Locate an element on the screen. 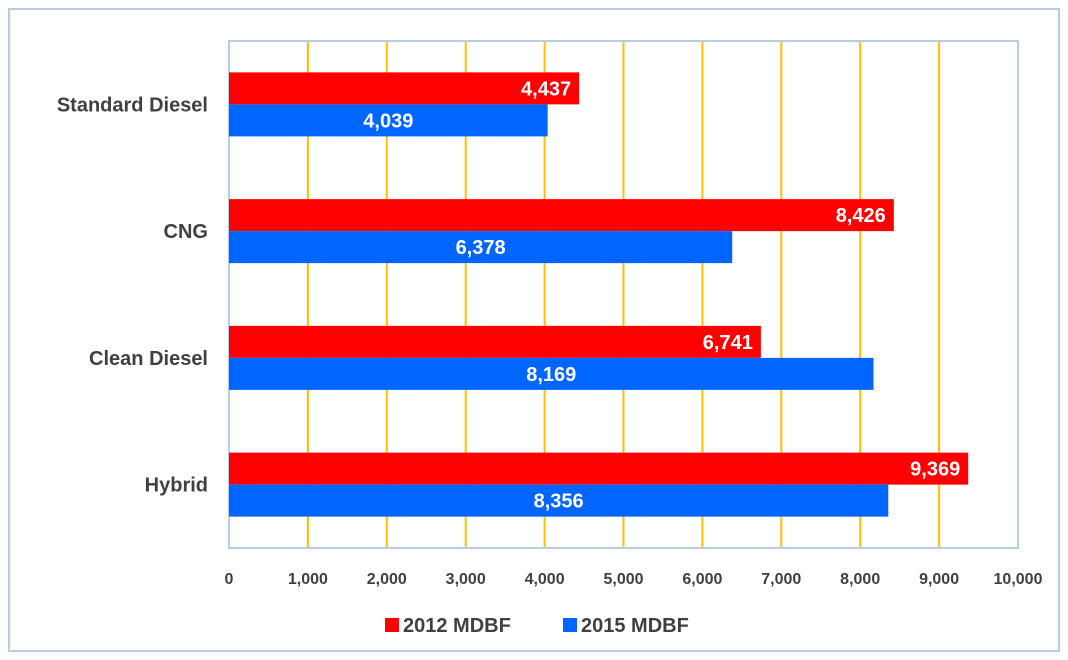  data-label: 9,369 is located at coordinates (935, 470).